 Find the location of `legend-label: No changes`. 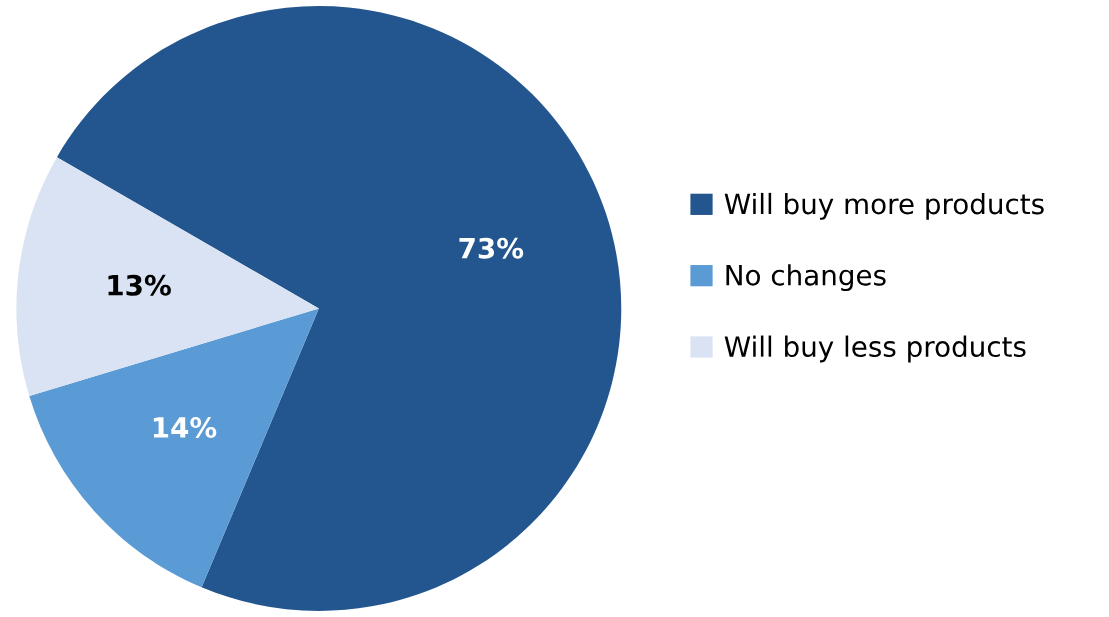

legend-label: No changes is located at coordinates (806, 278).